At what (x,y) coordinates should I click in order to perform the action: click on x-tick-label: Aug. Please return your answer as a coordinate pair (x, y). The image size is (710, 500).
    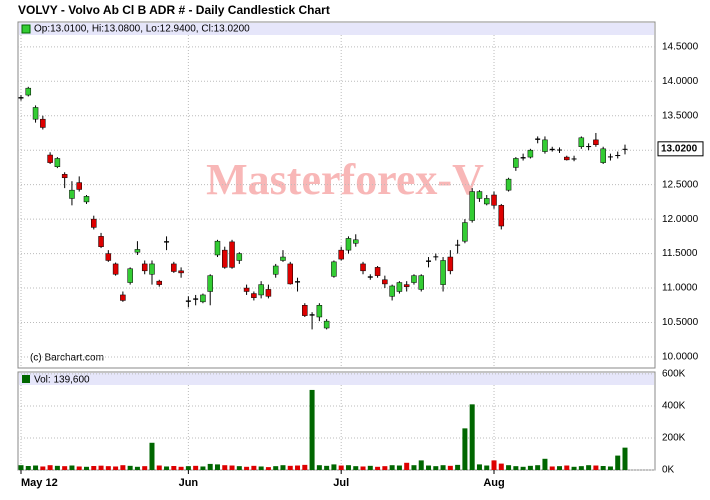
    Looking at the image, I should click on (493, 483).